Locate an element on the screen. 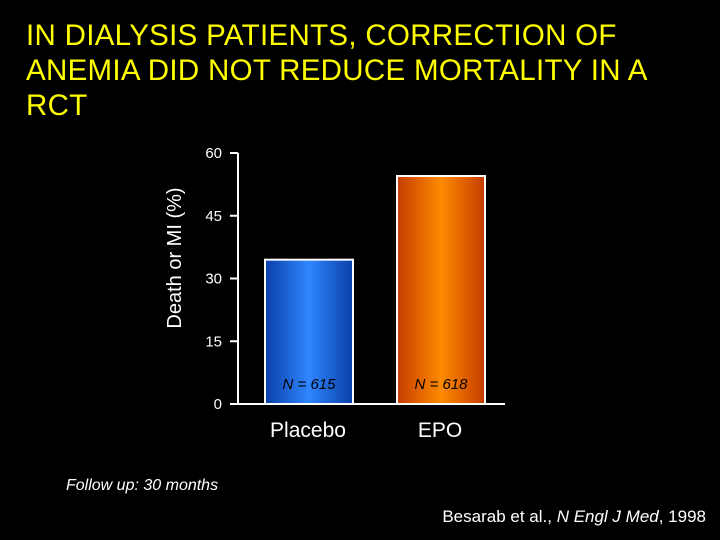 This screenshot has width=720, height=540. category-label-epo: EPO is located at coordinates (440, 430).